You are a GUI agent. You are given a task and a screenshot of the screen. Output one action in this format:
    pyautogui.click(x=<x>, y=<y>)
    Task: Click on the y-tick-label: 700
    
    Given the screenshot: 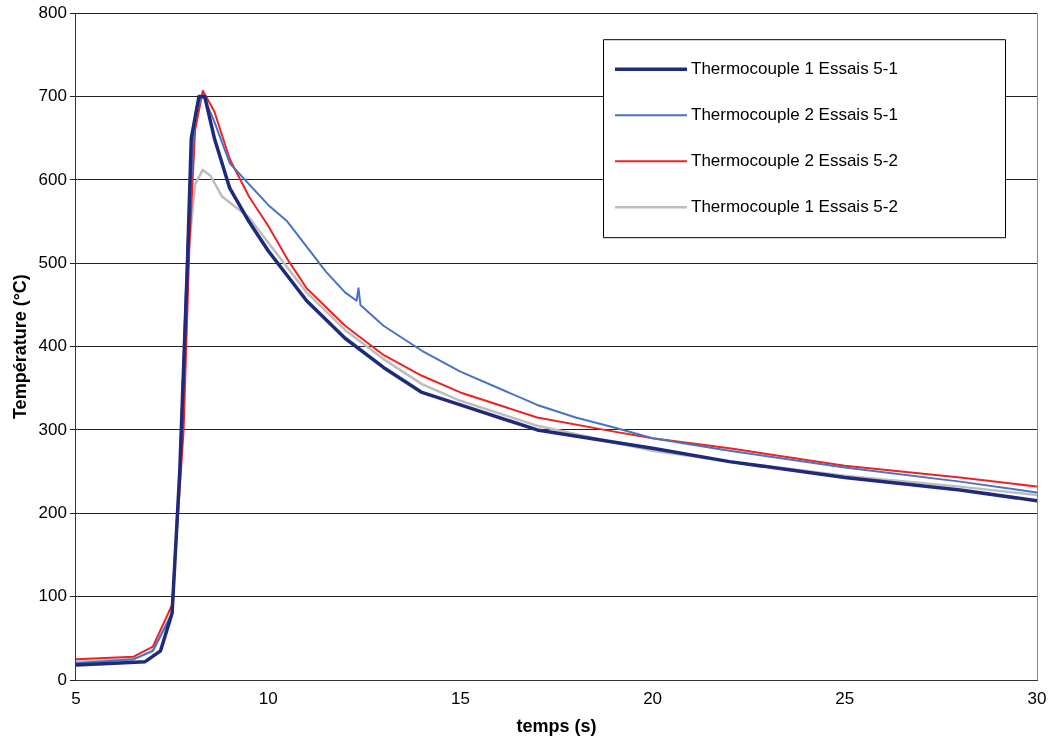 What is the action you would take?
    pyautogui.click(x=52, y=96)
    